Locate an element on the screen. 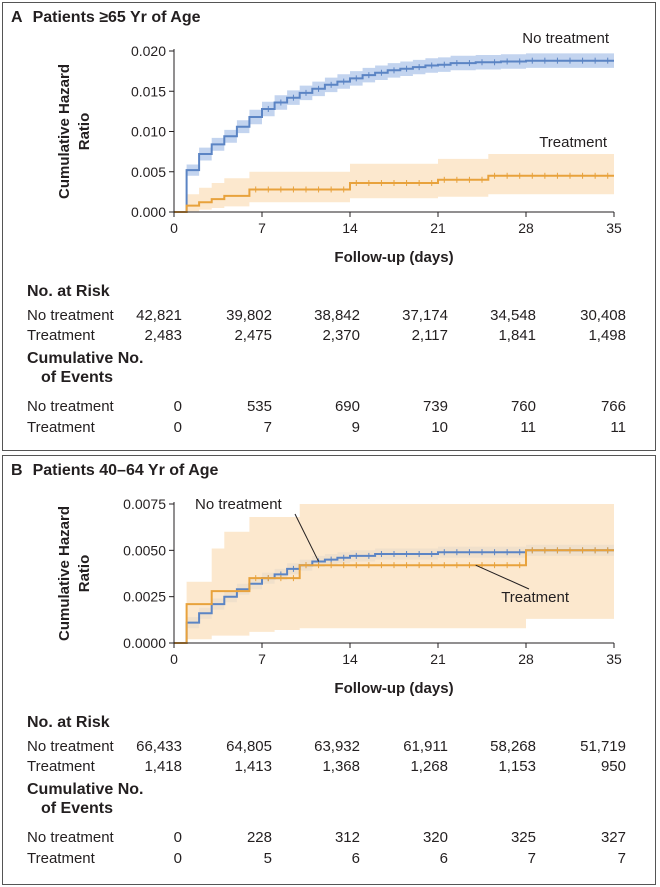 The width and height of the screenshot is (660, 887). panel-a-risk-row-treatment-cell: 2,483 is located at coordinates (163, 335).